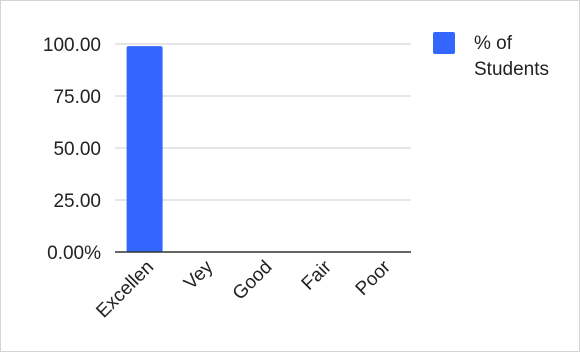 The width and height of the screenshot is (580, 356). What do you see at coordinates (77, 201) in the screenshot?
I see `y-tick-label: 25.00` at bounding box center [77, 201].